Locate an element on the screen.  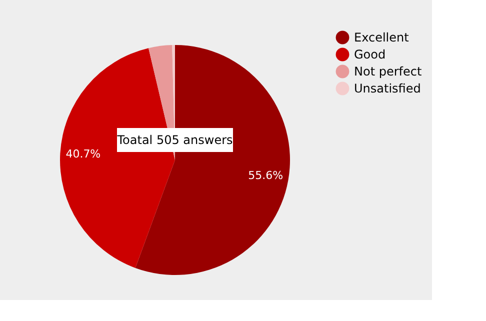
legend-label: Not perfect is located at coordinates (388, 71).